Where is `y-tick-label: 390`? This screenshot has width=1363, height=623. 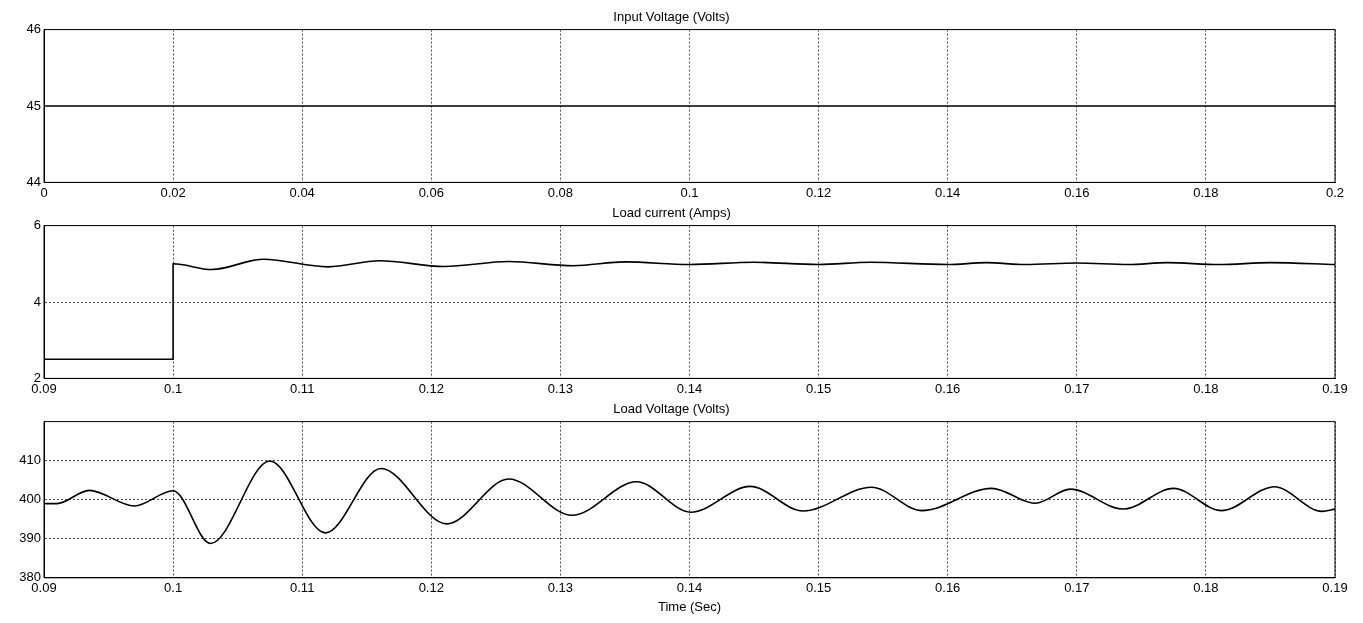
y-tick-label: 390 is located at coordinates (30, 538).